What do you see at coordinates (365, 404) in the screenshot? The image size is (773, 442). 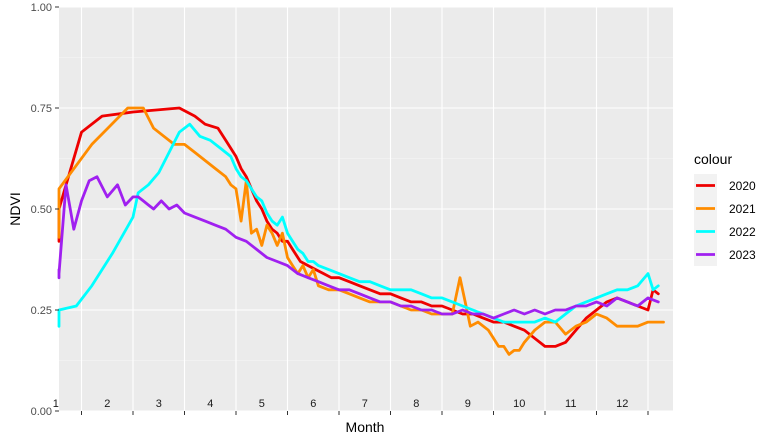 I see `month-label: 7` at bounding box center [365, 404].